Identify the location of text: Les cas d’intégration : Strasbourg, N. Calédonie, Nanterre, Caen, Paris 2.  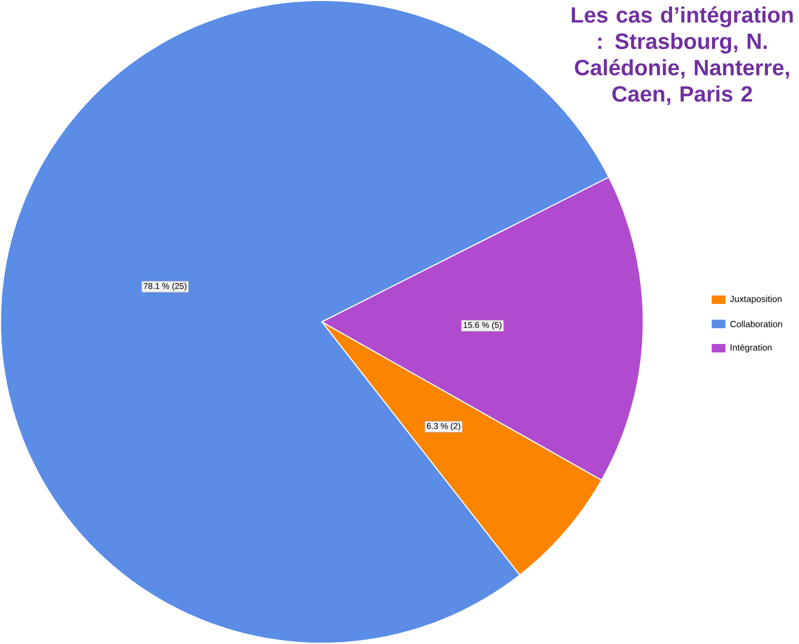
(682, 56).